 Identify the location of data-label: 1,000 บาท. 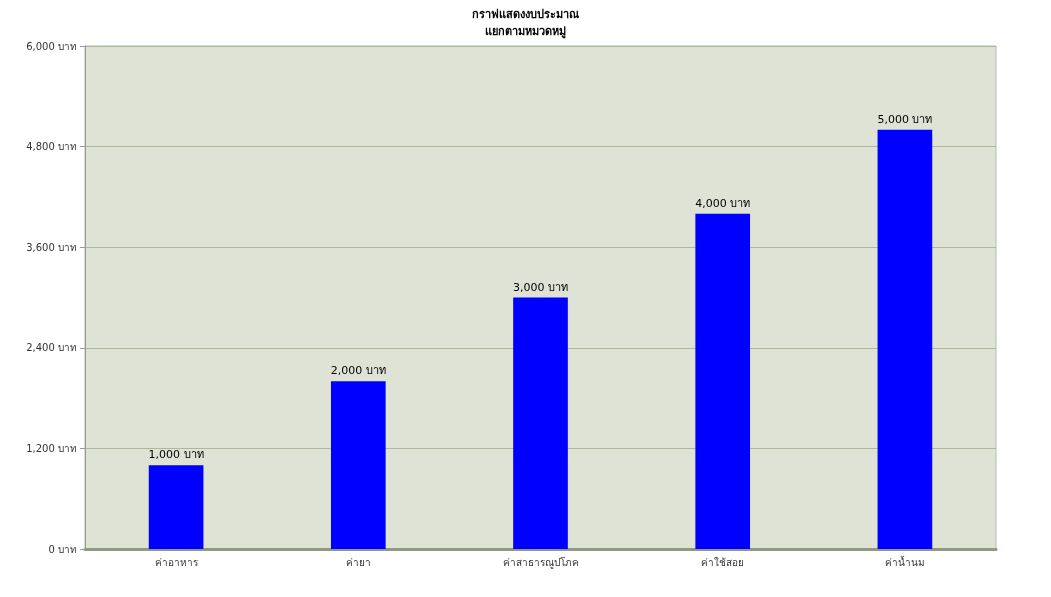
(176, 455).